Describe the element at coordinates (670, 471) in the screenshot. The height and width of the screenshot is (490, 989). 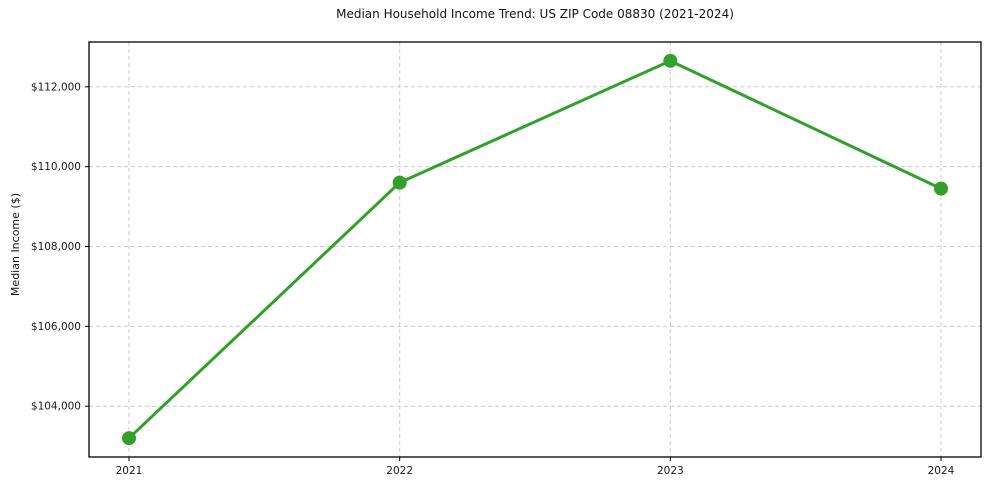
I see `x-tick-label: 2023` at that location.